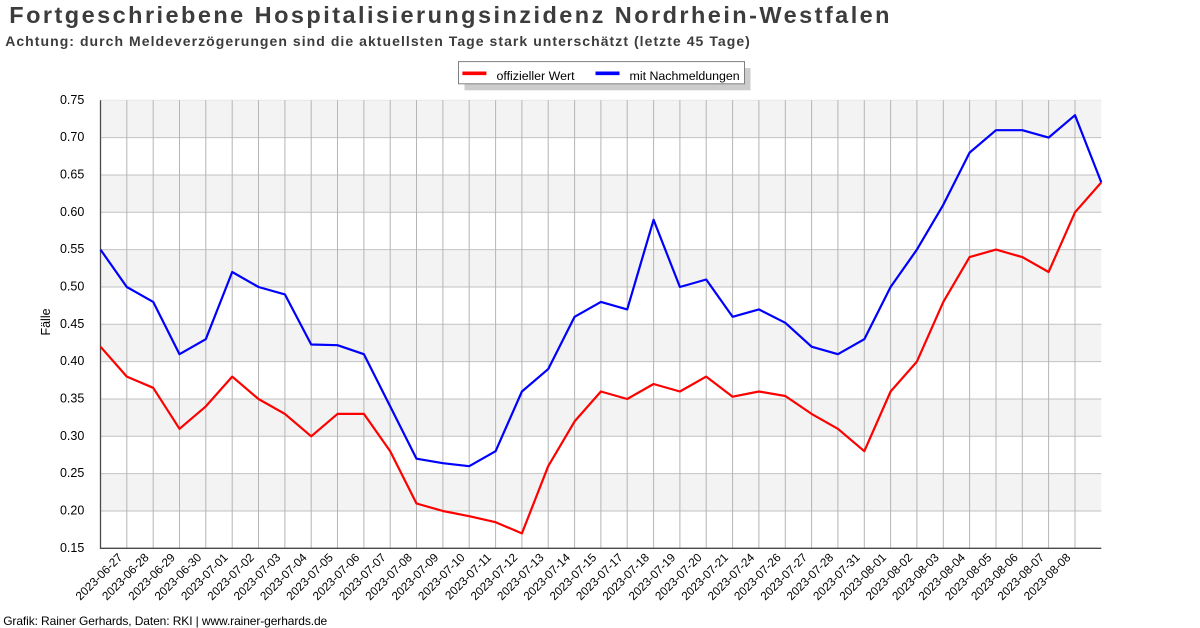 The height and width of the screenshot is (628, 1200). What do you see at coordinates (72, 175) in the screenshot?
I see `svg-text: 0.65` at bounding box center [72, 175].